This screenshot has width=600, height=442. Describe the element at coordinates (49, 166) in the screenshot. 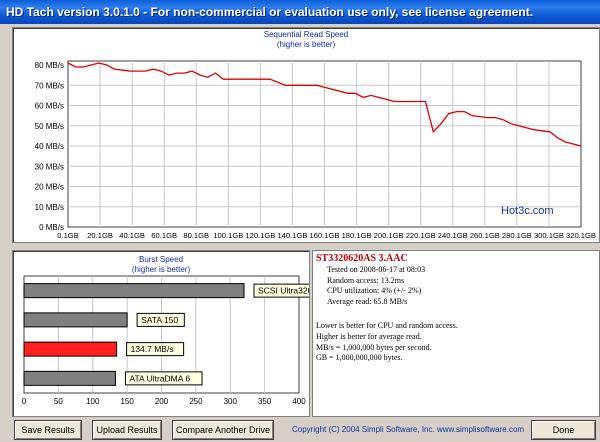

I see `read-y-tick-label: 30 MB/s` at that location.